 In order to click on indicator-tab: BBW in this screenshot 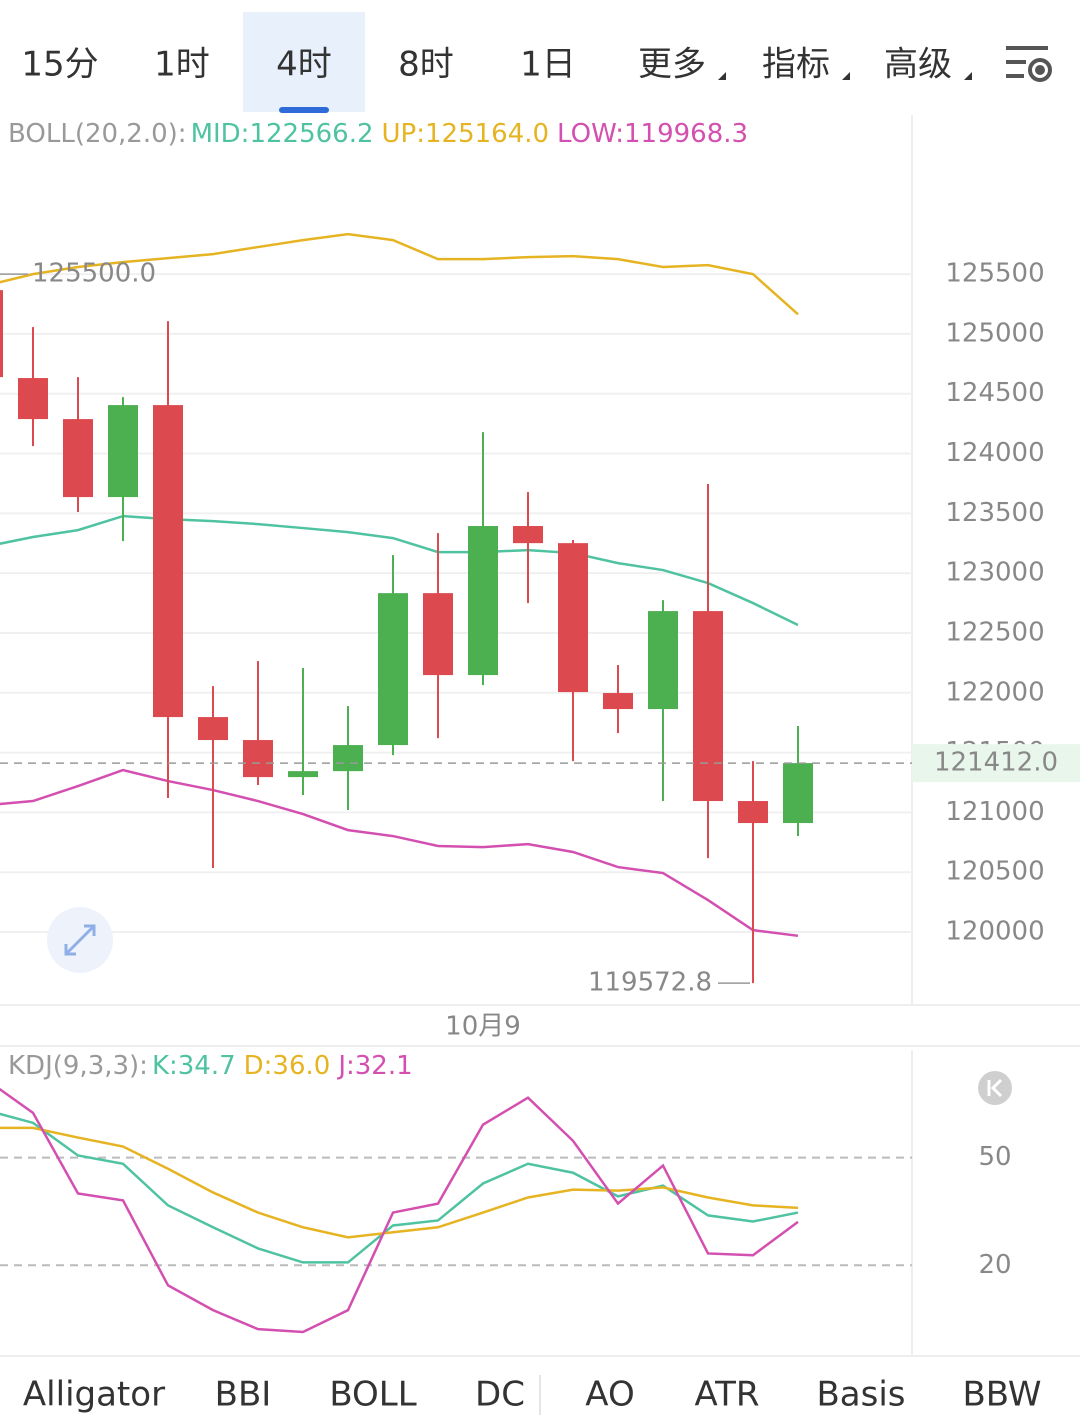, I will do `click(1001, 1395)`.